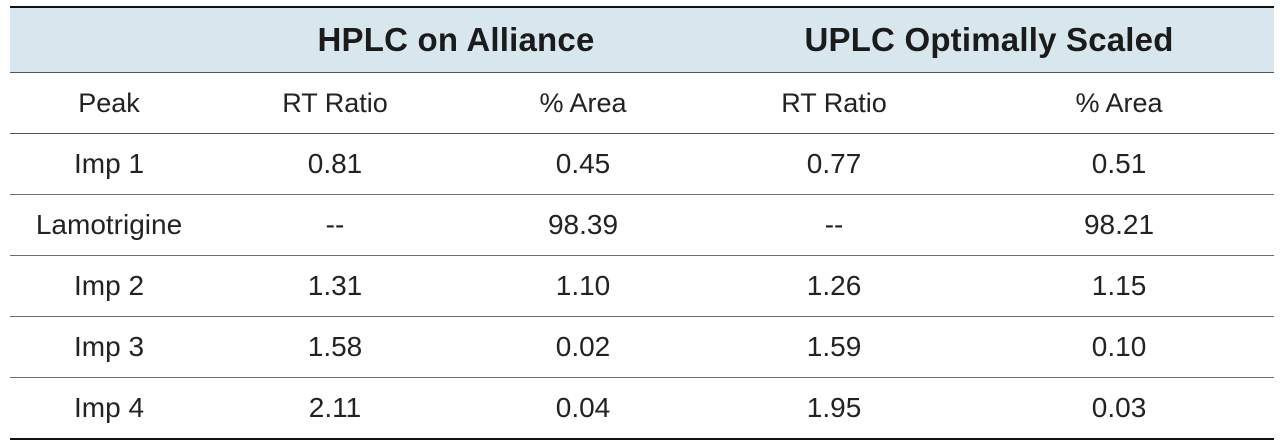 This screenshot has width=1280, height=440. What do you see at coordinates (1119, 347) in the screenshot?
I see `cell-uplc-area: 0.10` at bounding box center [1119, 347].